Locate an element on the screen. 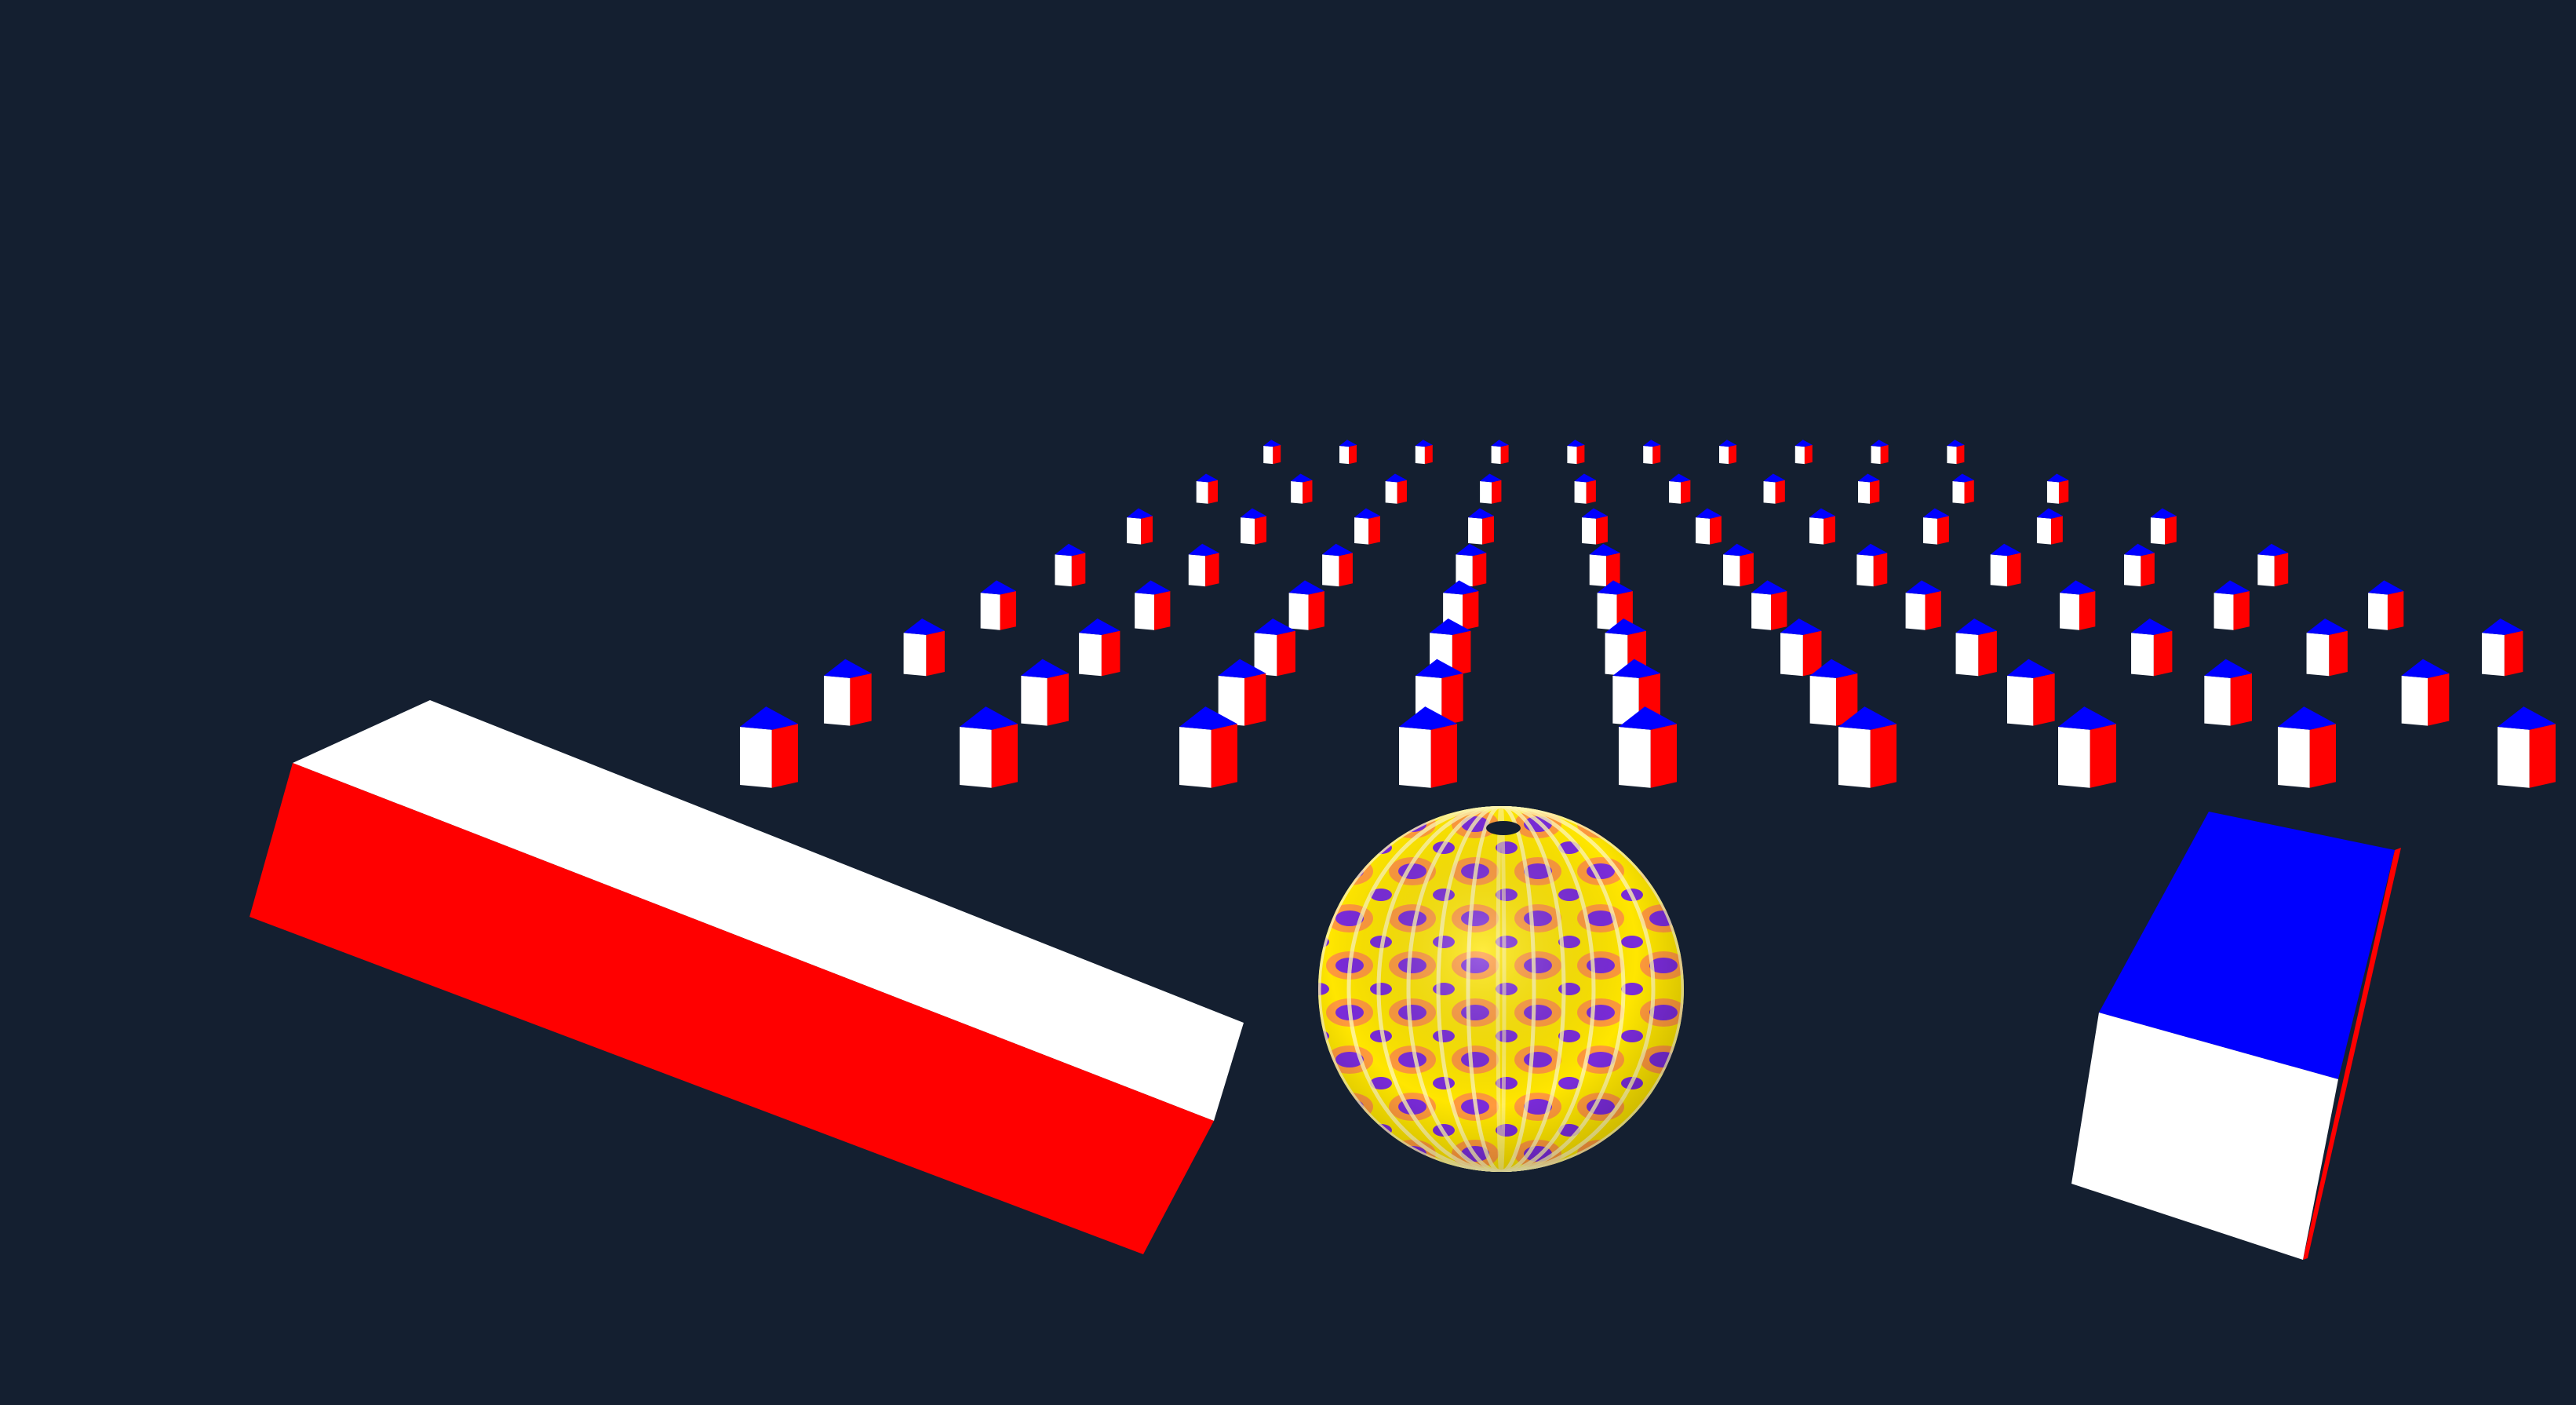  blue-white-box is located at coordinates (2236, 1036).